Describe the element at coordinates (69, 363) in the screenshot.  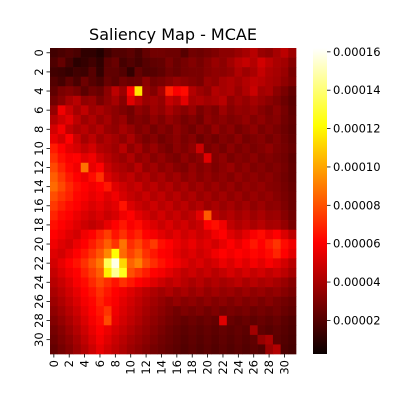
I see `x-tick-label: 2` at that location.